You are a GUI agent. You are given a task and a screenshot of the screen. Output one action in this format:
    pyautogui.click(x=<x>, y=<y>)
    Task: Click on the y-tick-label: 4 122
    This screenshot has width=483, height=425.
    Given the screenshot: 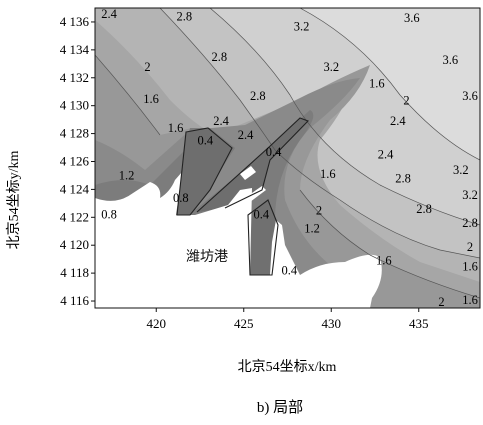 What is the action you would take?
    pyautogui.click(x=74, y=216)
    